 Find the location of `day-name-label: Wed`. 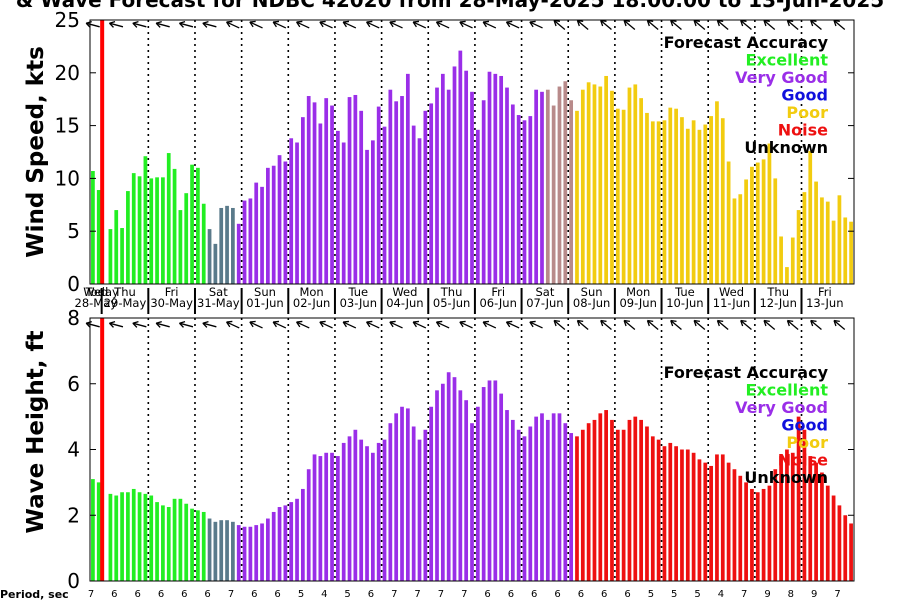

day-name-label: Wed is located at coordinates (731, 292).